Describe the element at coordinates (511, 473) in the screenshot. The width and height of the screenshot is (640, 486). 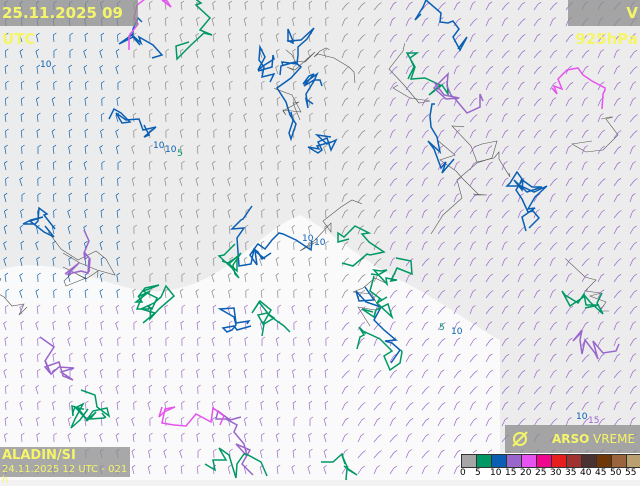
I see `legend-tick: 15` at that location.